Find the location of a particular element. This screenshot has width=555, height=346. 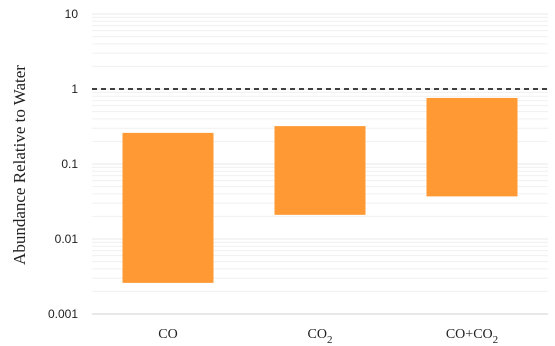

x-label-co: CO is located at coordinates (167, 334).